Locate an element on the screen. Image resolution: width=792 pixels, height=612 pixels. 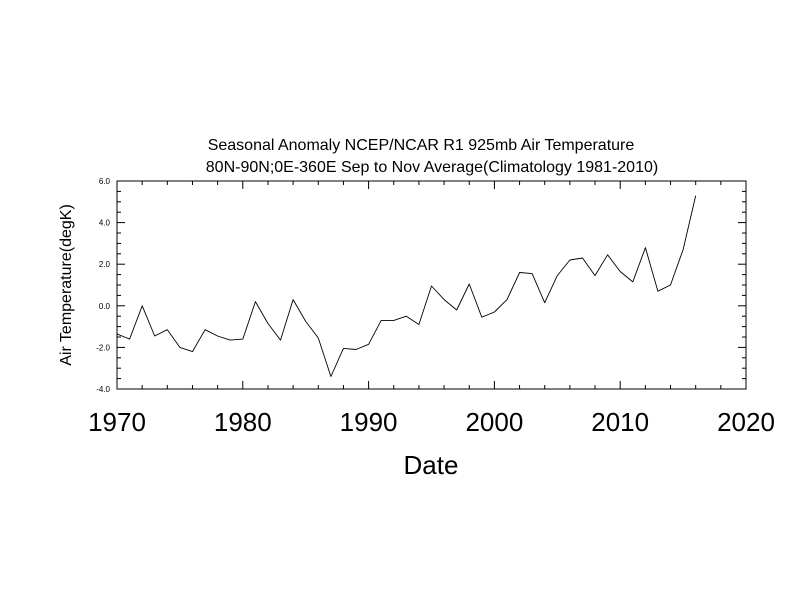
y-tick-label: 0.0 is located at coordinates (105, 306).